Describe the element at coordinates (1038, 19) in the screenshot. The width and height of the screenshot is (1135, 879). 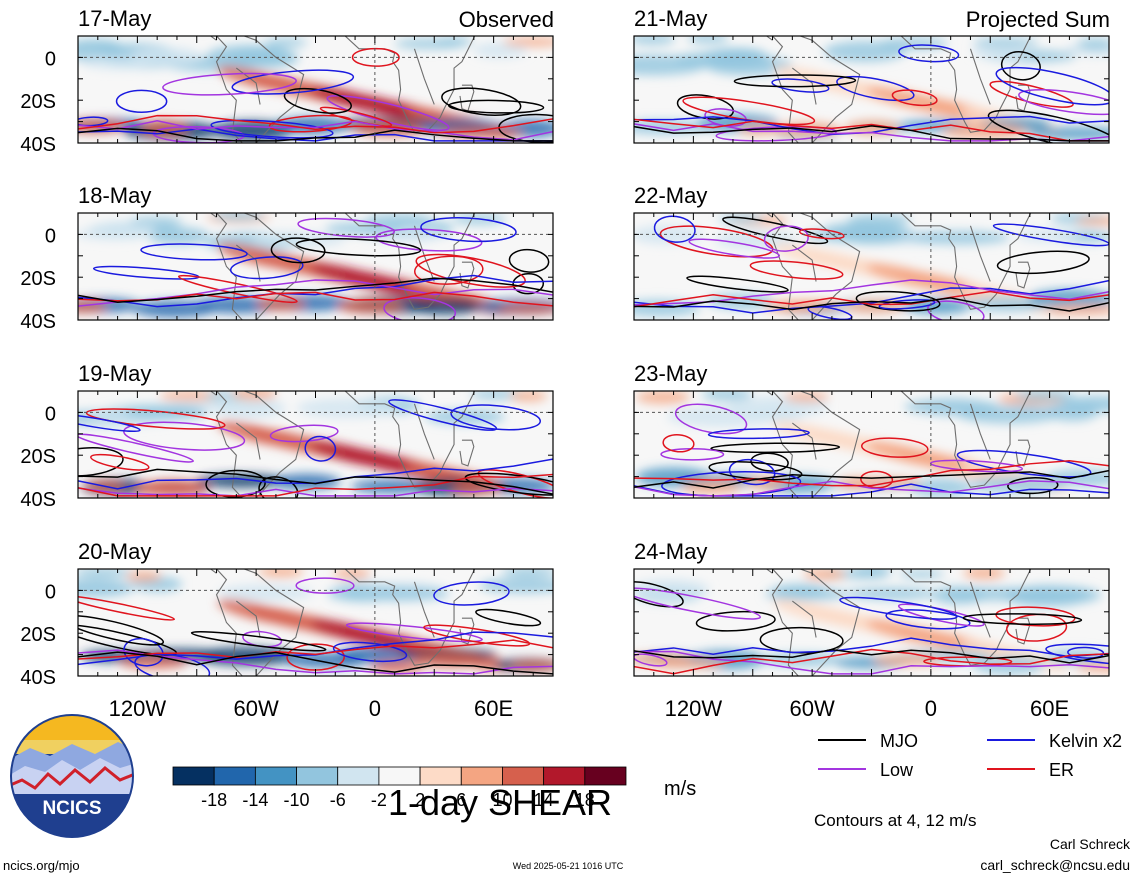
I see `column-title-right: Projected Sum` at that location.